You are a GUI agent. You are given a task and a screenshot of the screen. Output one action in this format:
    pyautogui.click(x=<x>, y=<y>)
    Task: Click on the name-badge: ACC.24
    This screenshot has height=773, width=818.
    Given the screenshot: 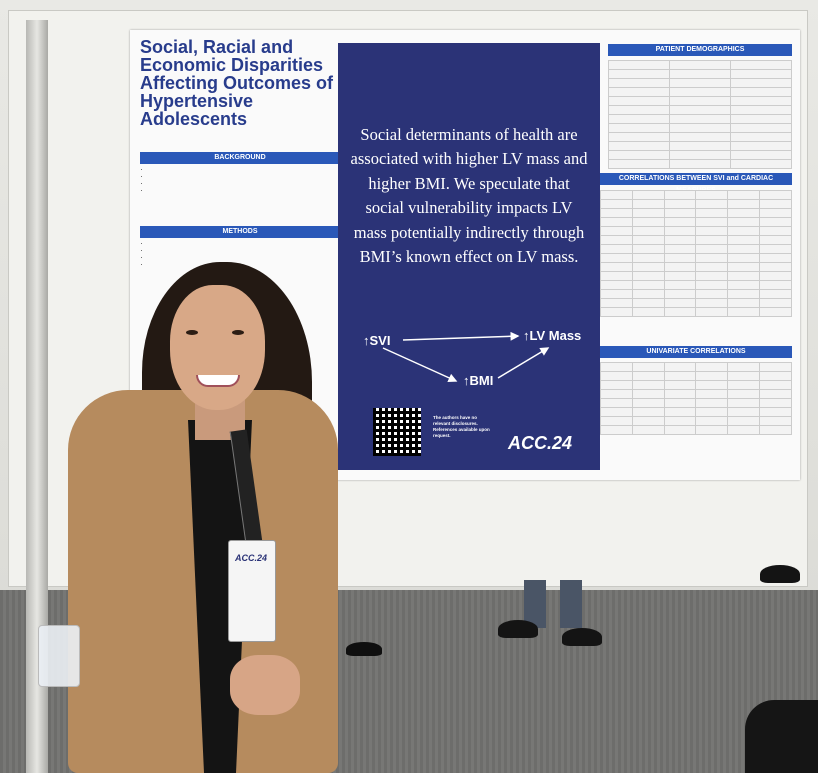 What is the action you would take?
    pyautogui.click(x=252, y=591)
    